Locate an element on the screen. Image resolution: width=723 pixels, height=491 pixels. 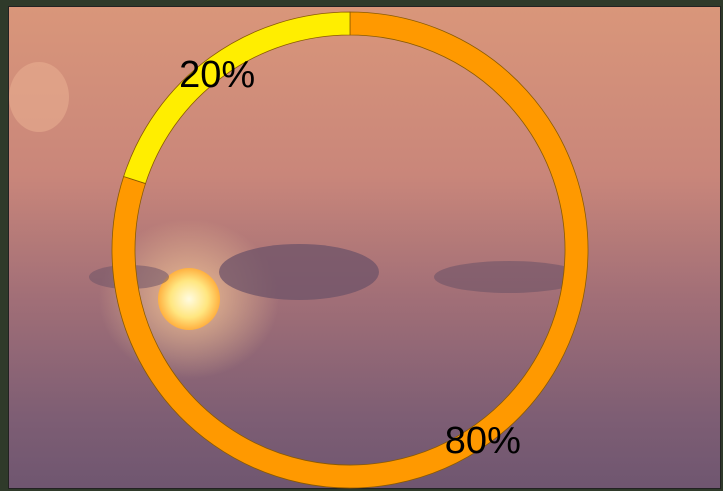
data-label: 80% is located at coordinates (483, 441).